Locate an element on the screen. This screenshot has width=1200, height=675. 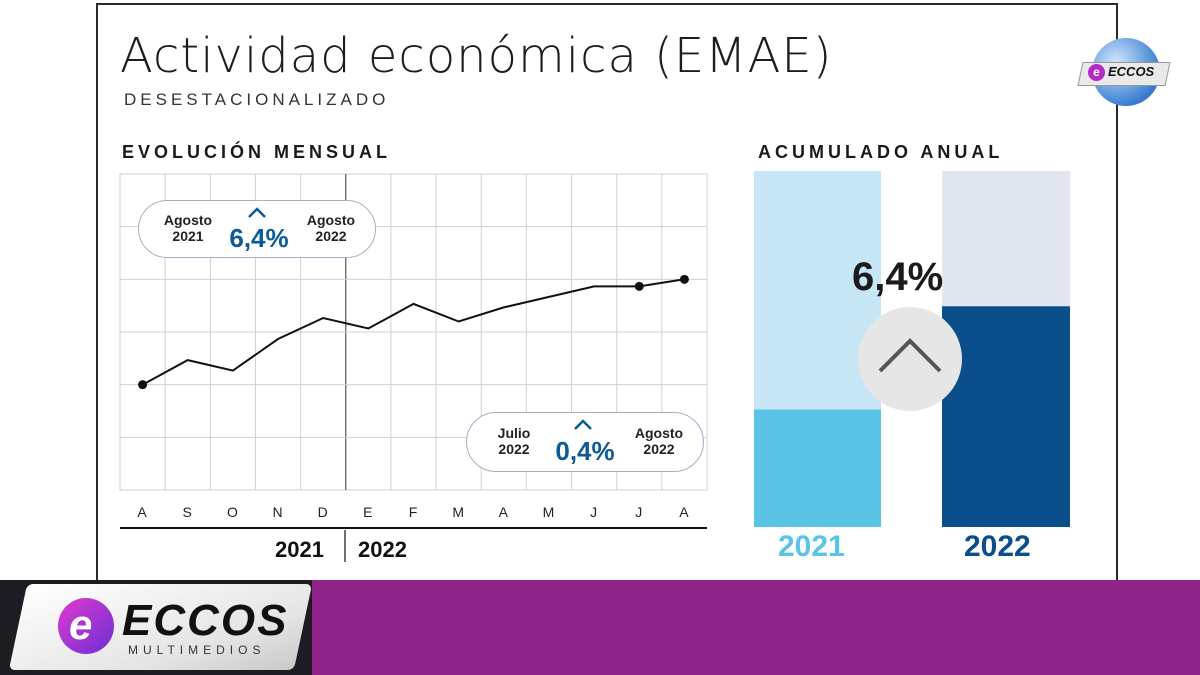
annotation-value: 6,4% is located at coordinates (259, 238).